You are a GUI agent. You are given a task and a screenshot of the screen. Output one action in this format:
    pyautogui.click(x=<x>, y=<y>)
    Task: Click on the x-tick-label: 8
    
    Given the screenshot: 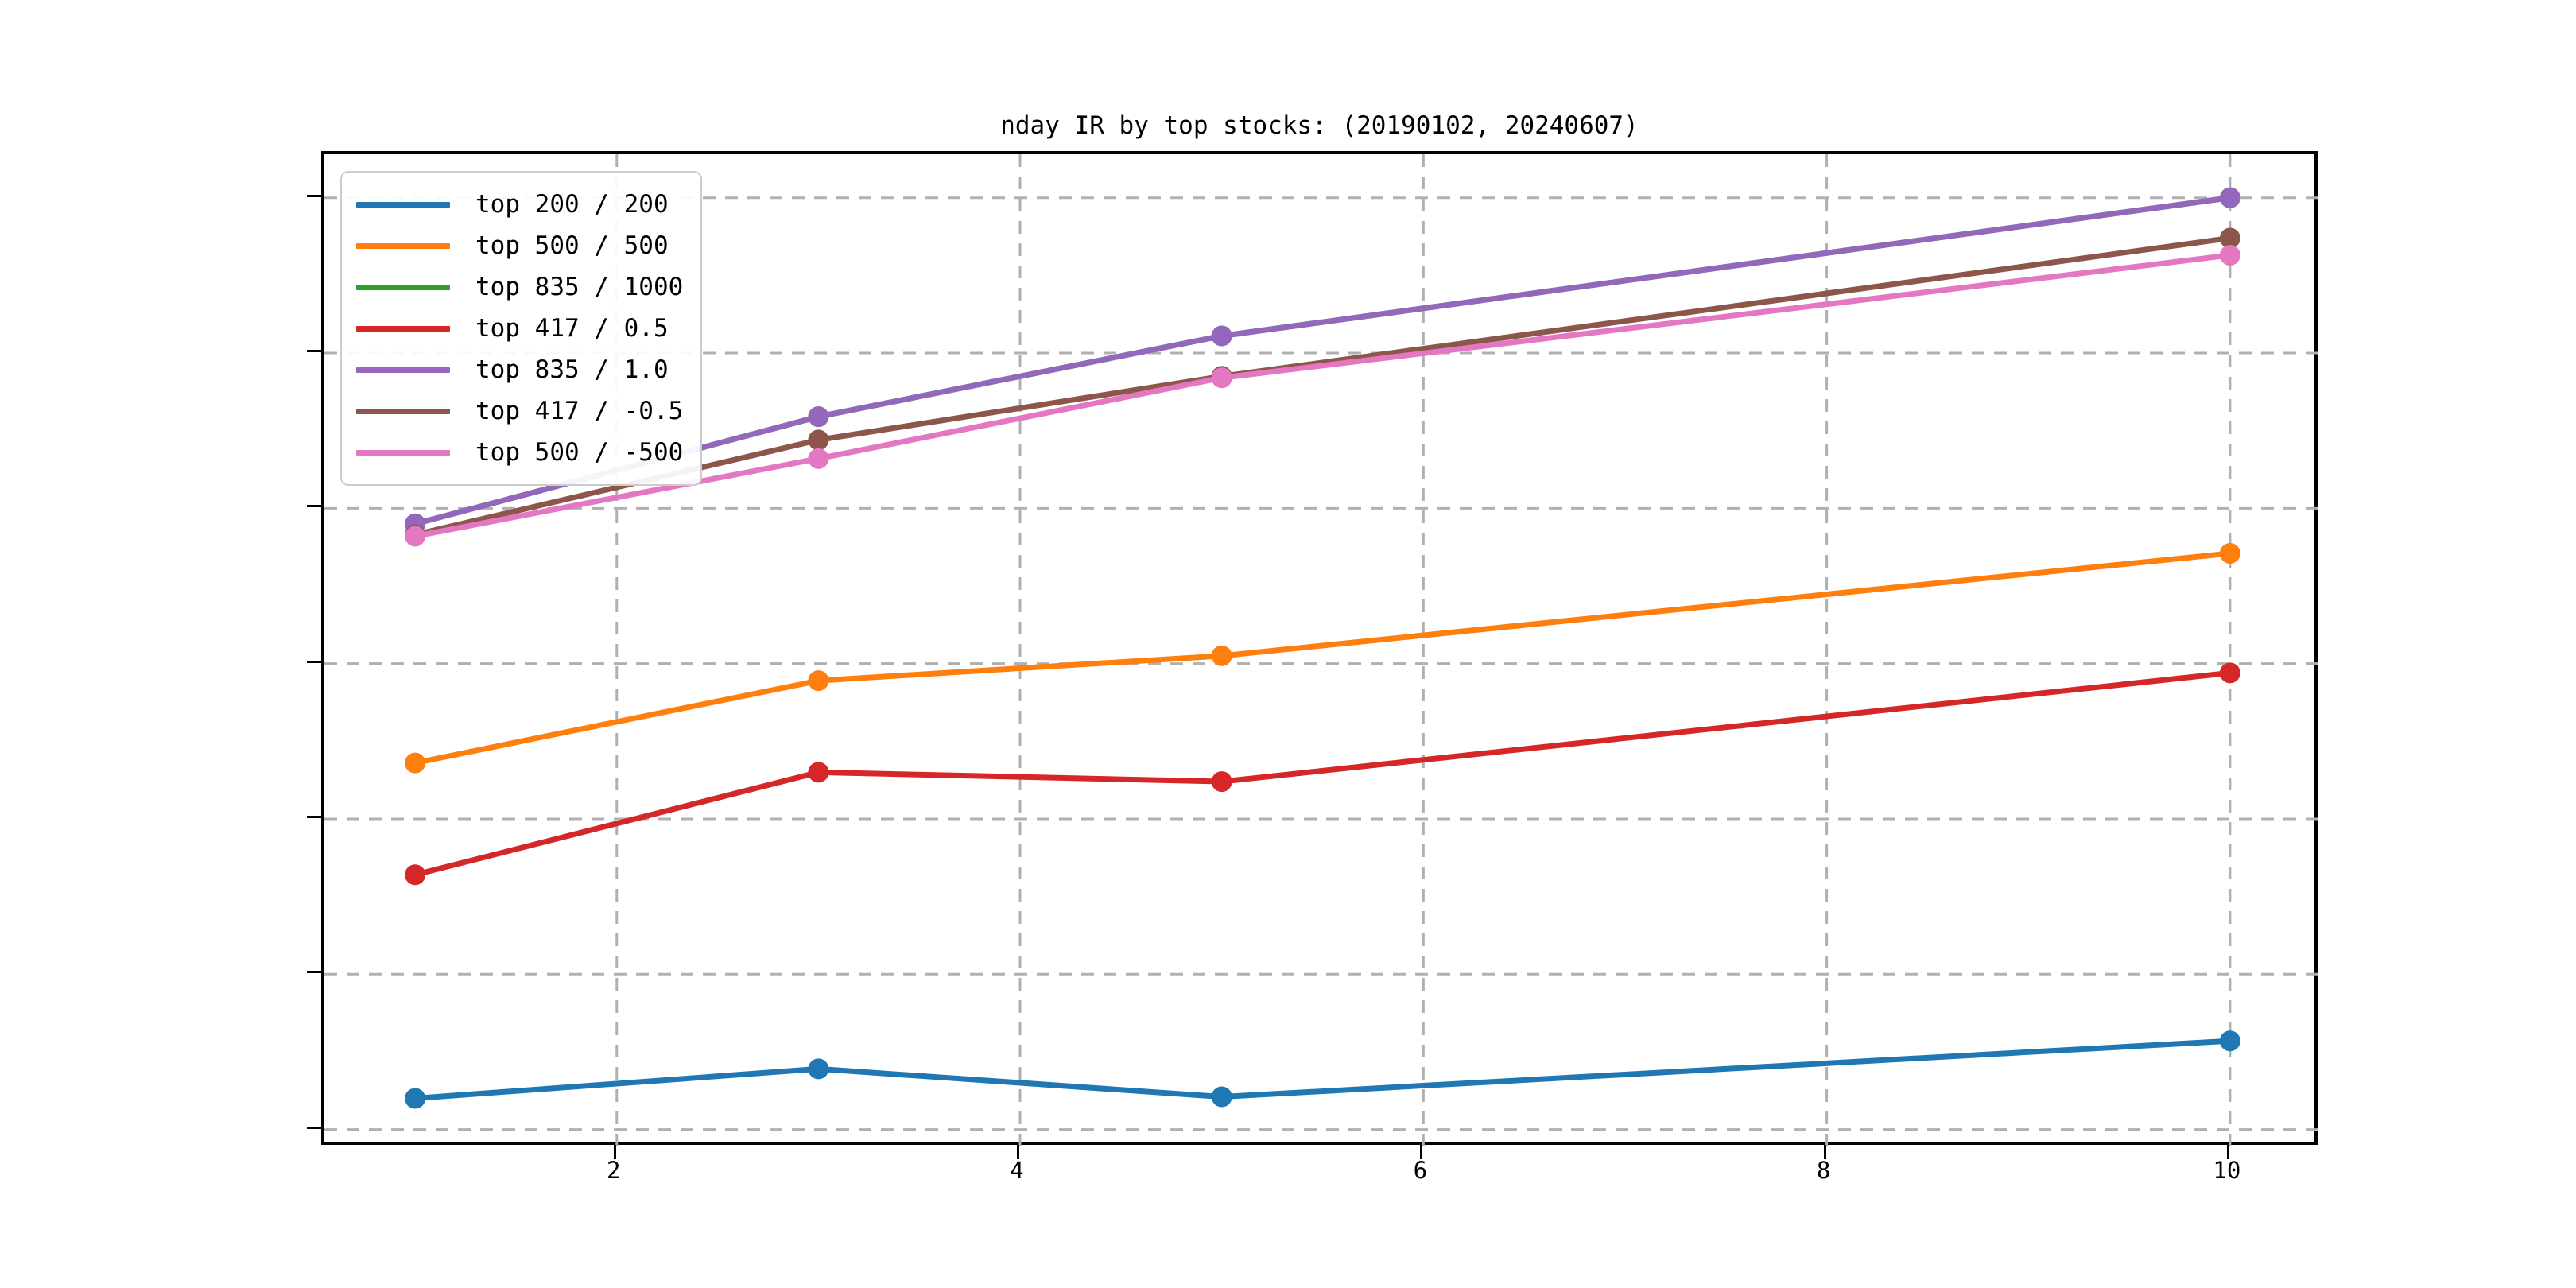 What is the action you would take?
    pyautogui.click(x=1824, y=1170)
    